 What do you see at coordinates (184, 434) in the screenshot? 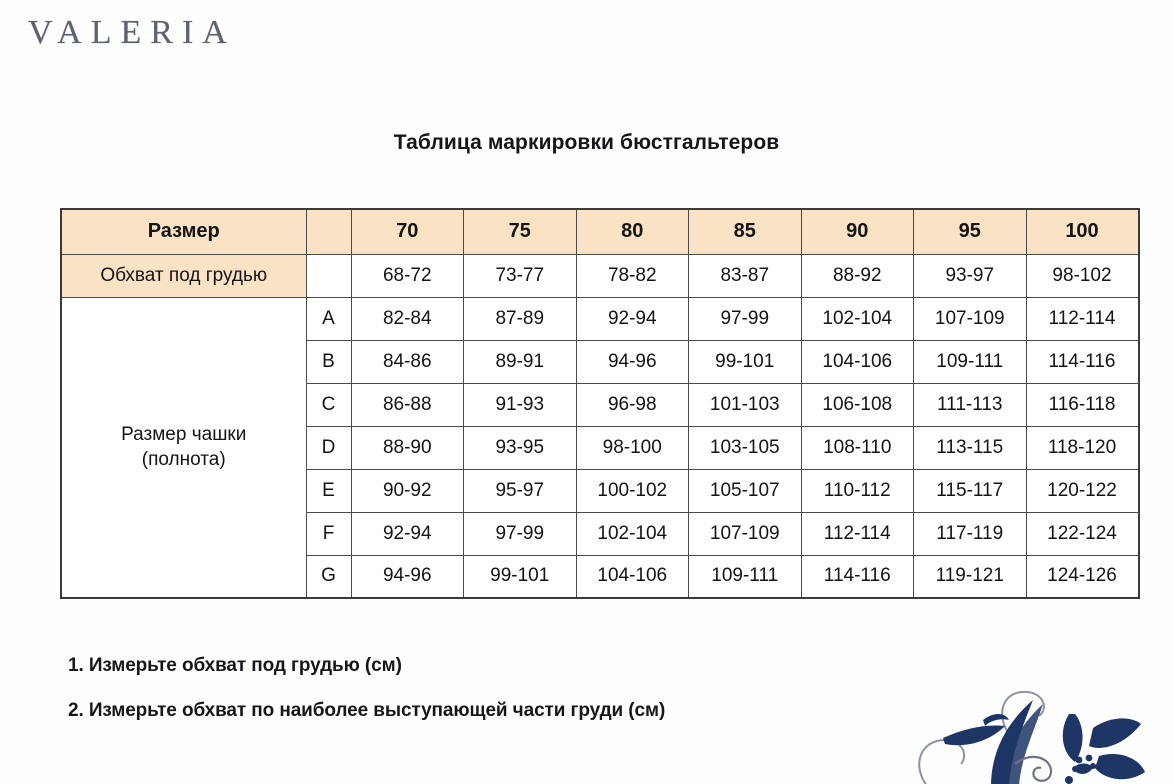
I see `cup-label-line1: Размер чашки` at bounding box center [184, 434].